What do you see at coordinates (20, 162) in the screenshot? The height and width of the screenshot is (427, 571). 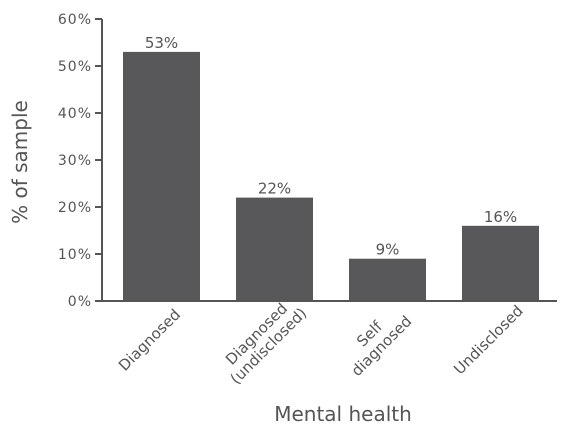 I see `y-axis-title: % of sample` at bounding box center [20, 162].